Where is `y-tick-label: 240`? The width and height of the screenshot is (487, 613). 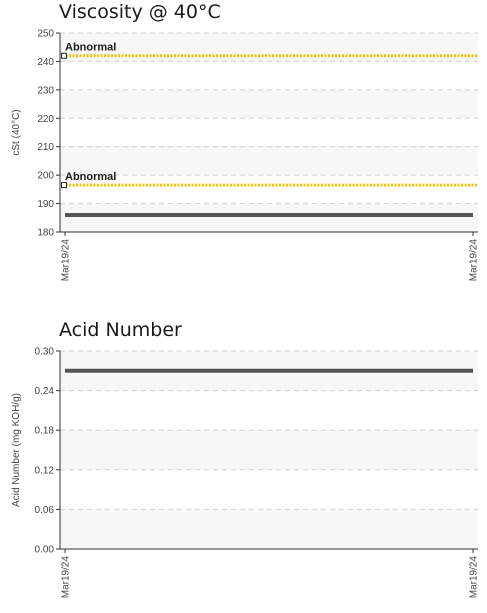
y-tick-label: 240 is located at coordinates (45, 62).